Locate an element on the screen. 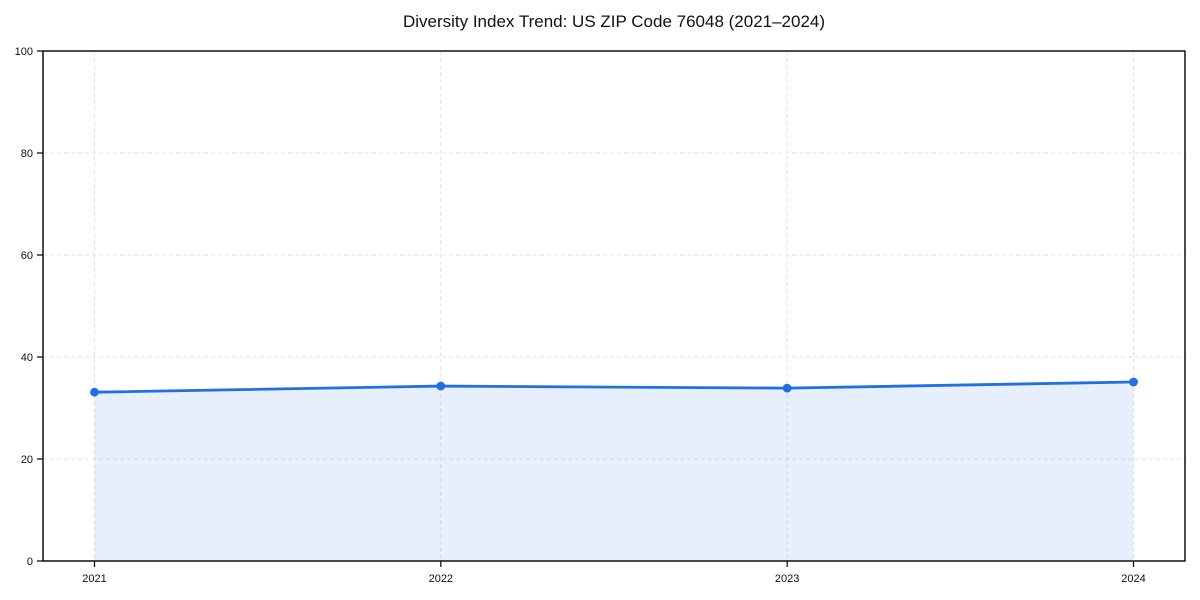 The height and width of the screenshot is (600, 1200). y-tick-label: 0 is located at coordinates (30, 562).